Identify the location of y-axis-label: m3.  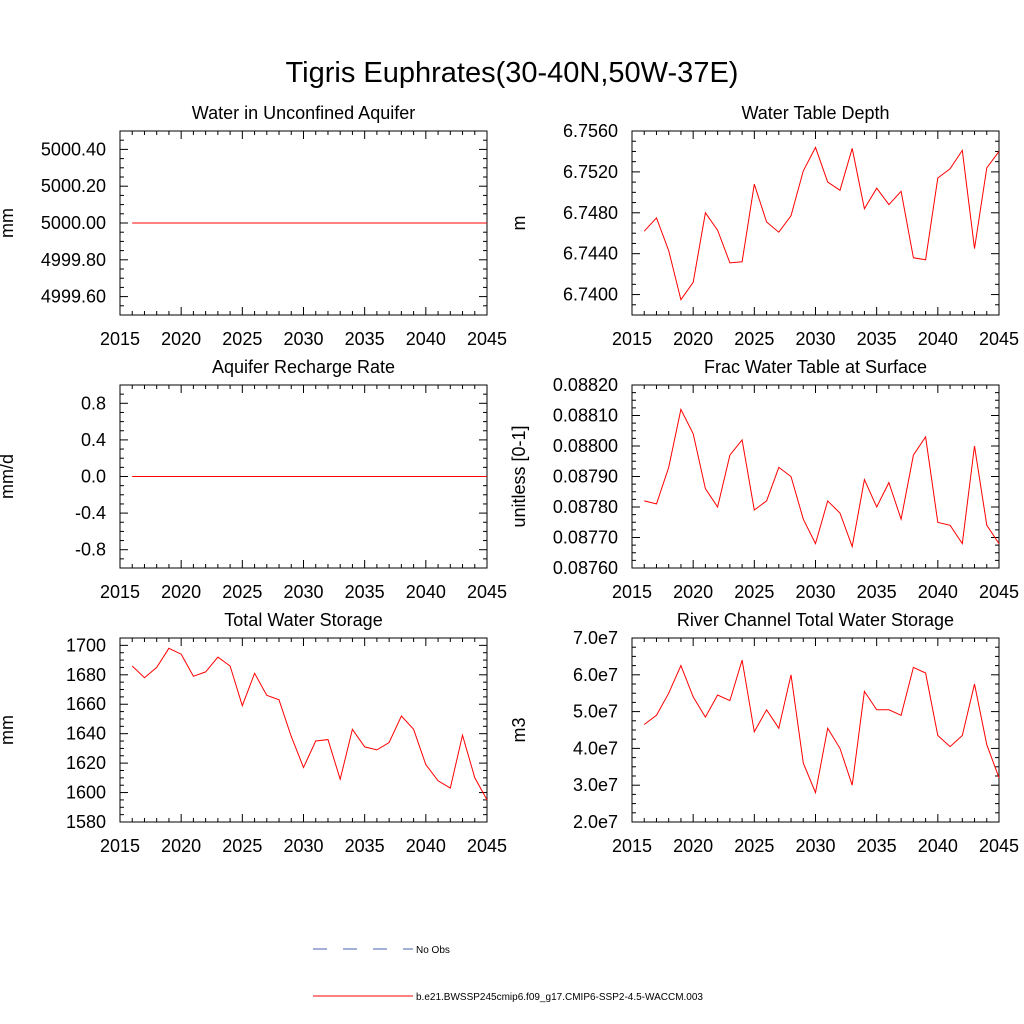
(519, 729).